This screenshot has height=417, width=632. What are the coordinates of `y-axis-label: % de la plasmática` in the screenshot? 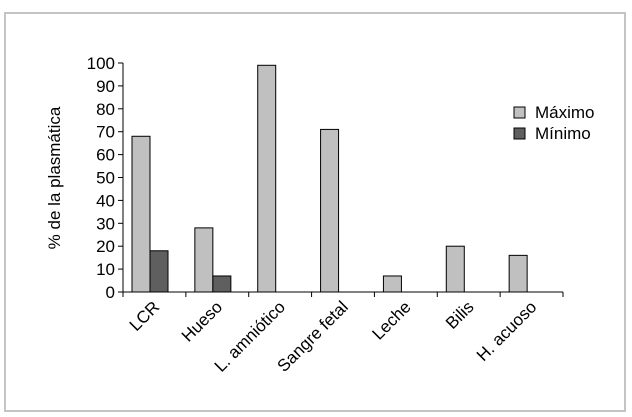 It's located at (54, 177).